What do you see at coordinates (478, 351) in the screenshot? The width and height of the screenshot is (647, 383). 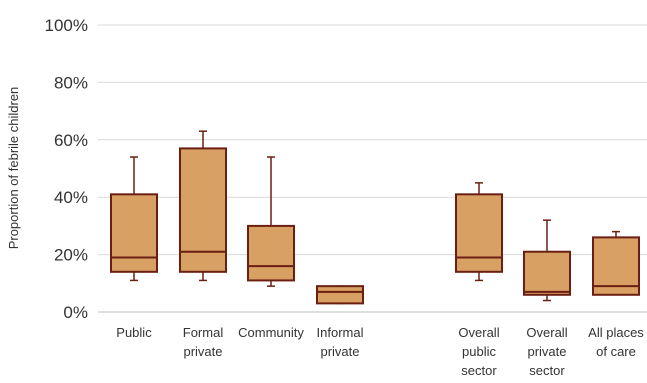 I see `x-category-label: Overall public sector` at bounding box center [478, 351].